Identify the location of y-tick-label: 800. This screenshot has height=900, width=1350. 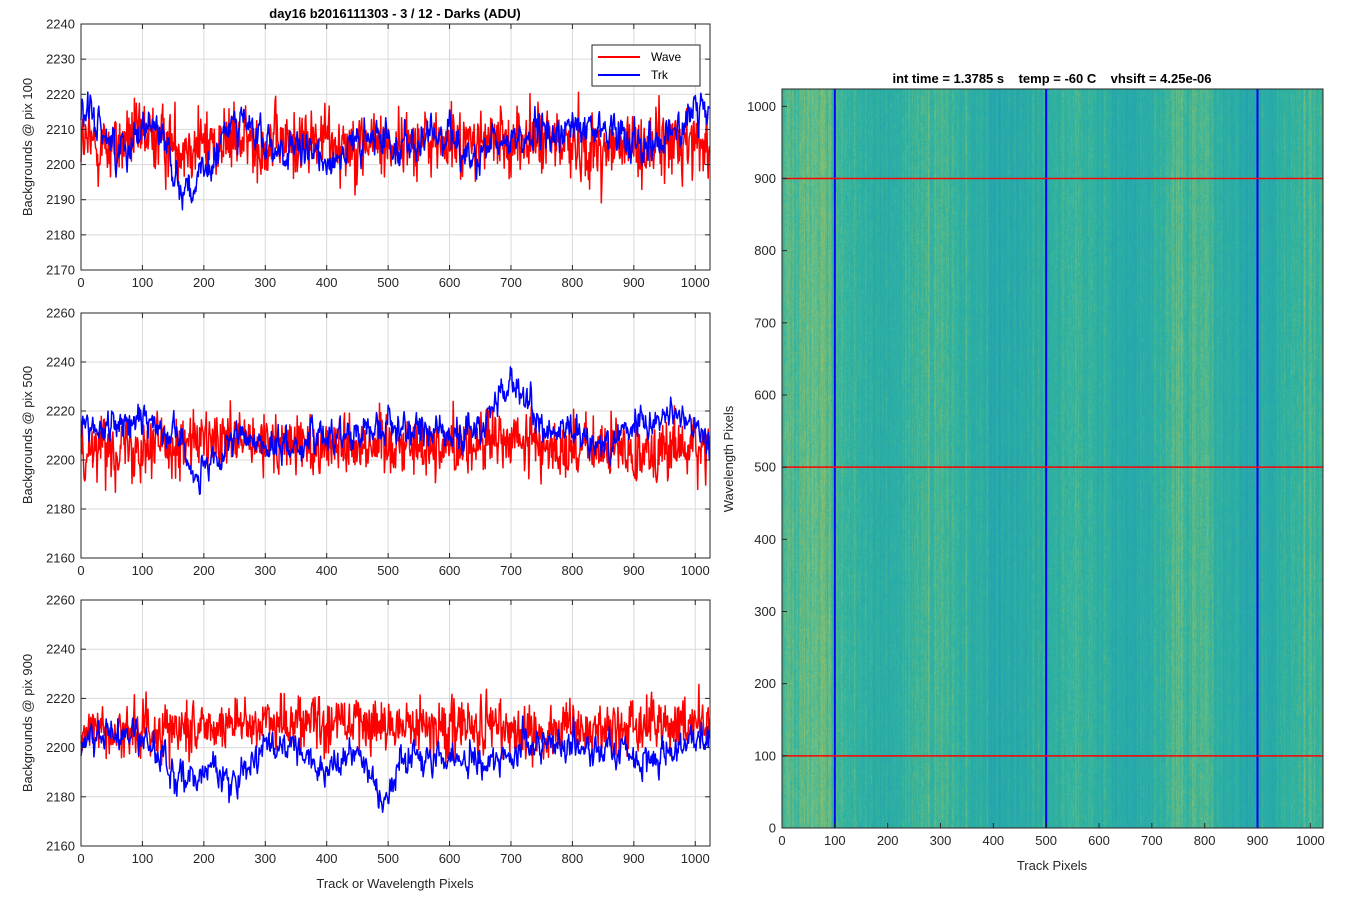
(765, 250).